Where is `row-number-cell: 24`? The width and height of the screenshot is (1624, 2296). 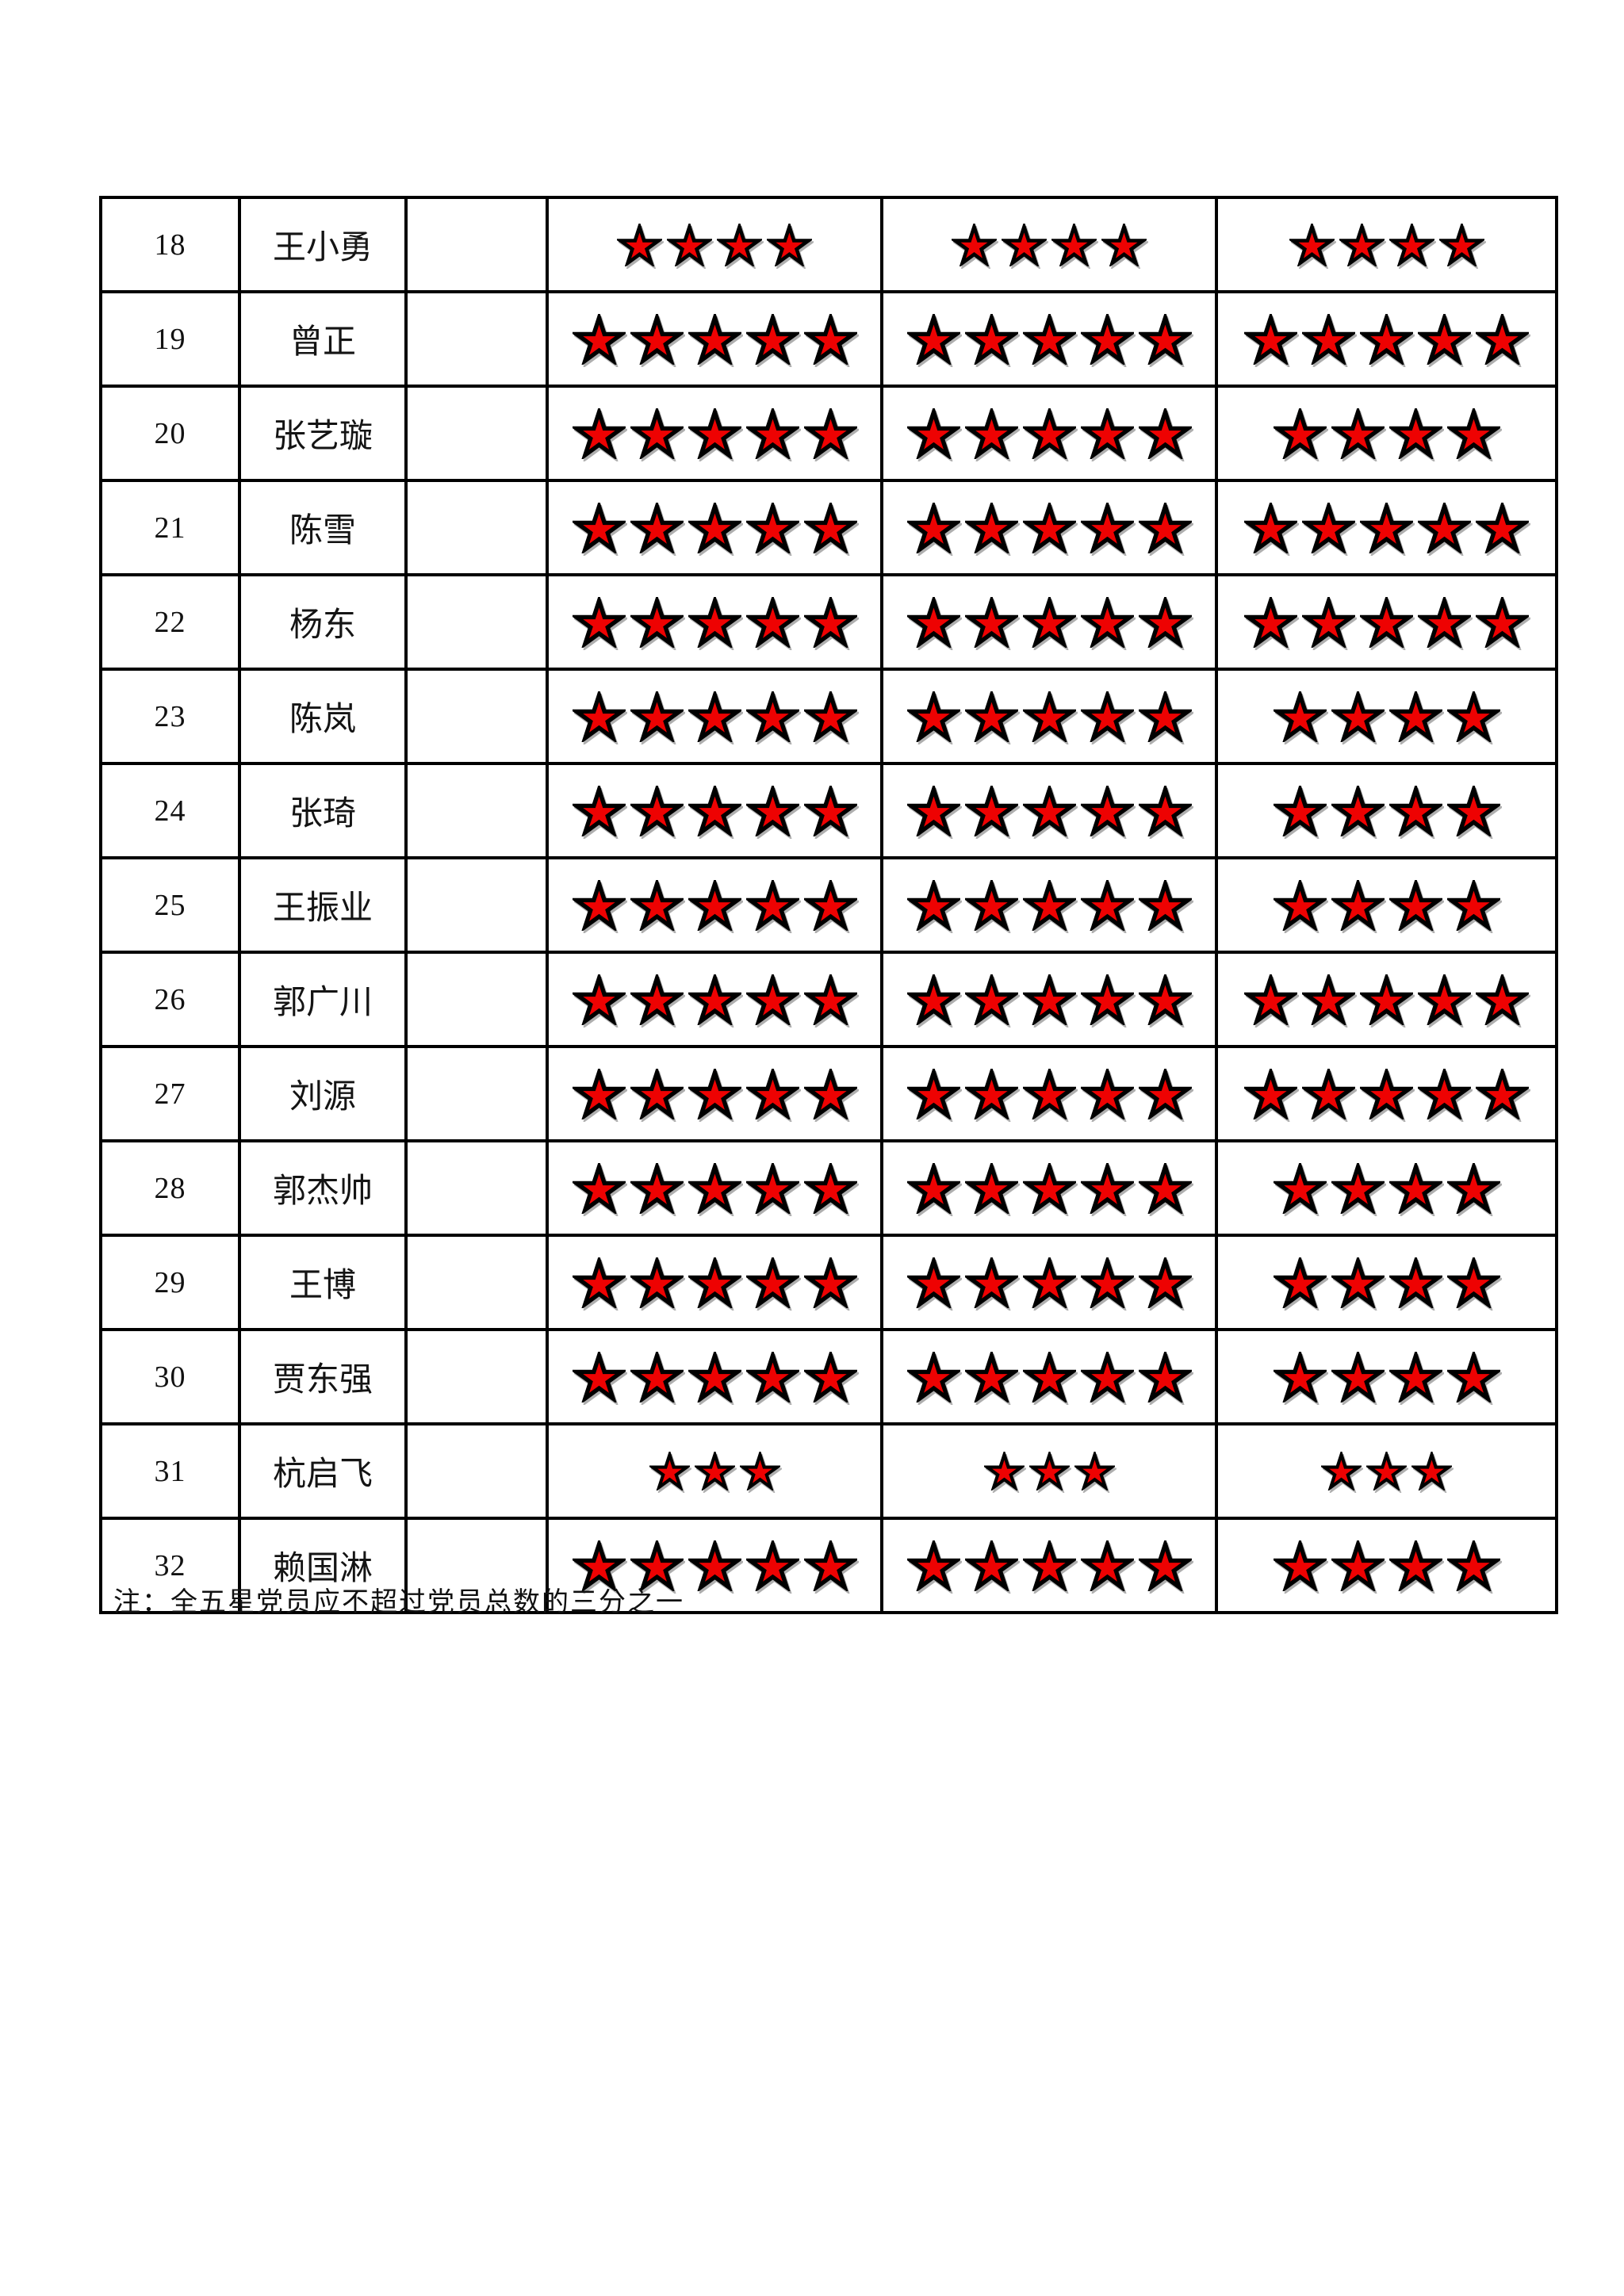 row-number-cell: 24 is located at coordinates (170, 811).